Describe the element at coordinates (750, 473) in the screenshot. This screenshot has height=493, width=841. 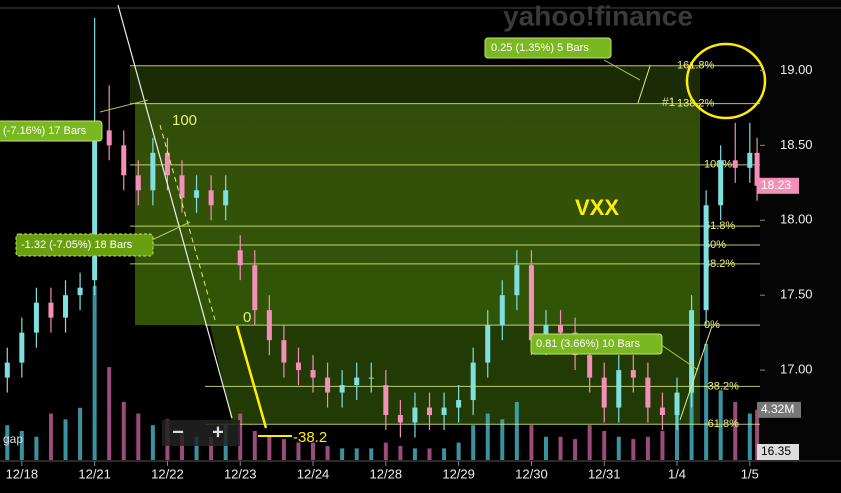
I see `x-tick-label: 1/5` at that location.